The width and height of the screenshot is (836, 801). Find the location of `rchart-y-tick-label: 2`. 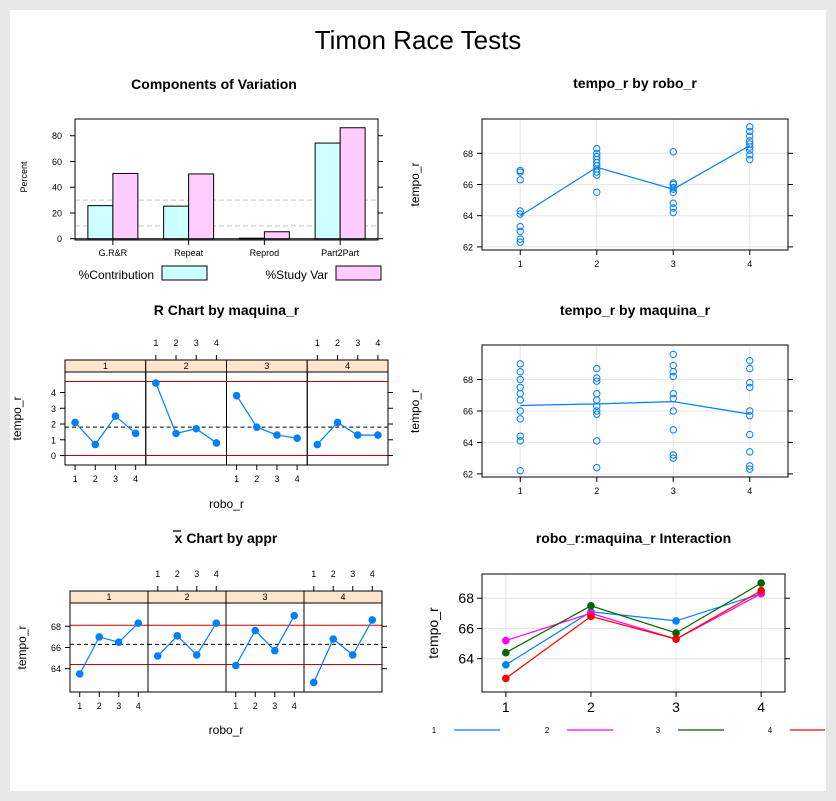

rchart-y-tick-label: 2 is located at coordinates (53, 425).